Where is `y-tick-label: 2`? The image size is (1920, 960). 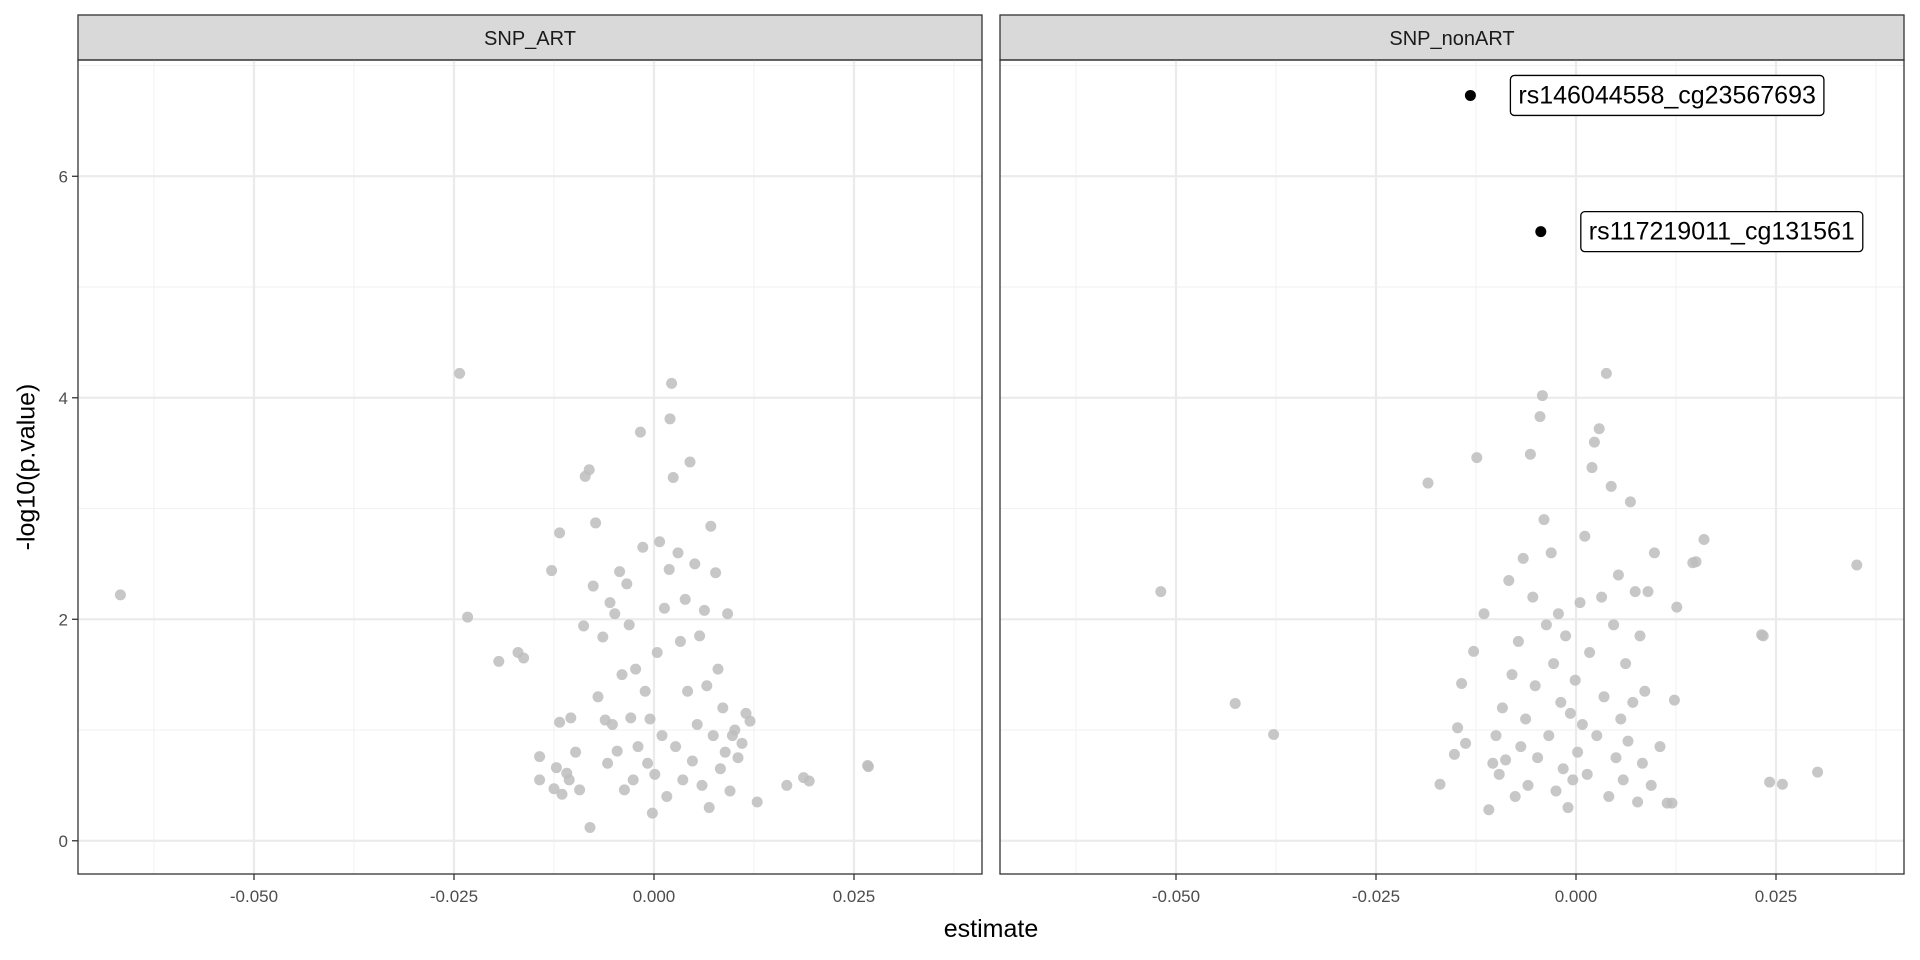
y-tick-label: 2 is located at coordinates (63, 619).